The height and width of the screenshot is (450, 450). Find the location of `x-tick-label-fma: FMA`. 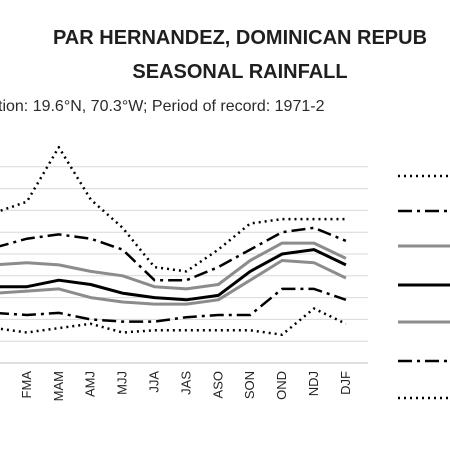

x-tick-label-fma: FMA is located at coordinates (26, 385).